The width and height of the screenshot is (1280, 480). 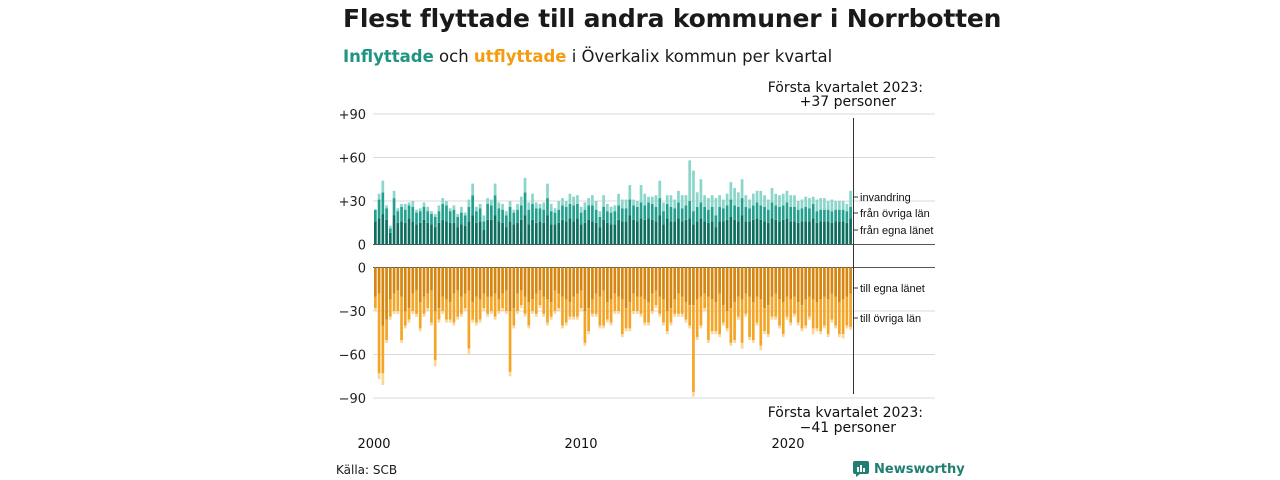 I want to click on y-tick-label-bottom: −60, so click(x=352, y=356).